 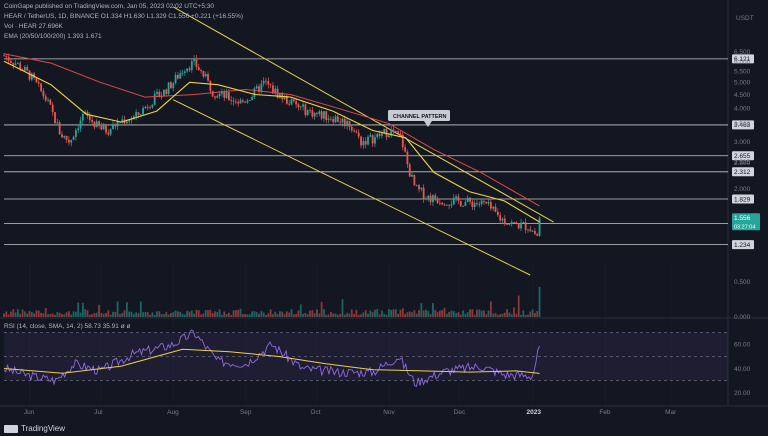 I want to click on level-label: 6.121, so click(x=742, y=59).